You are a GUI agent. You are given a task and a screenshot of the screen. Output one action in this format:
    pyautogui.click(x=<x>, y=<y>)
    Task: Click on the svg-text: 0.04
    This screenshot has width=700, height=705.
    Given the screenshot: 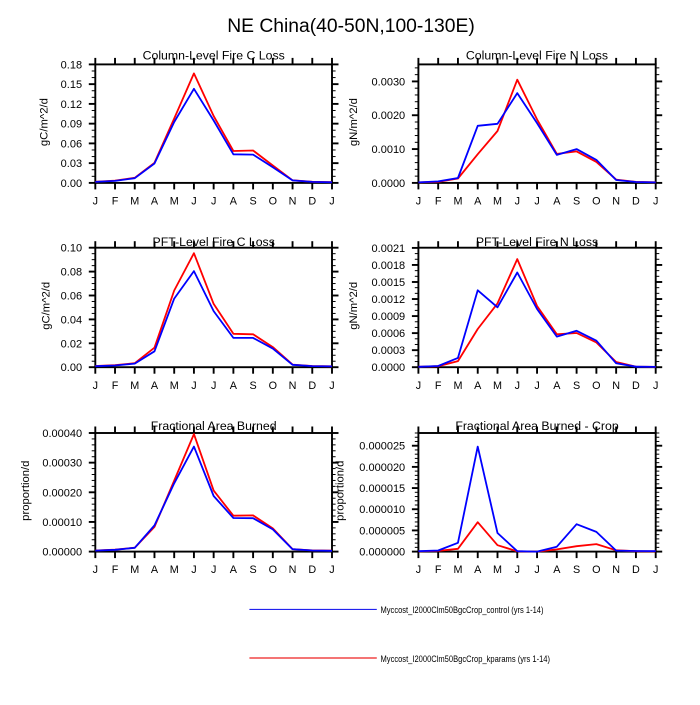 What is the action you would take?
    pyautogui.click(x=71, y=320)
    